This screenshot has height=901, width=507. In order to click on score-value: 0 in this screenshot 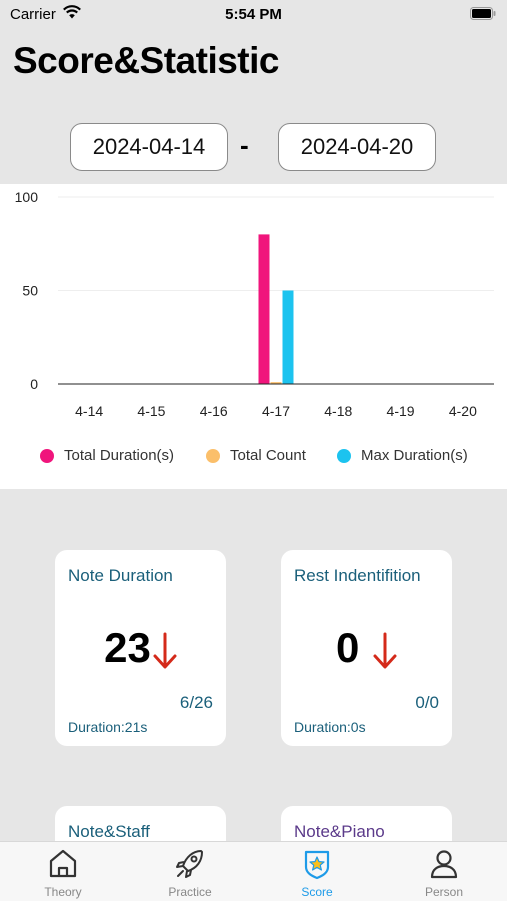, I will do `click(347, 647)`.